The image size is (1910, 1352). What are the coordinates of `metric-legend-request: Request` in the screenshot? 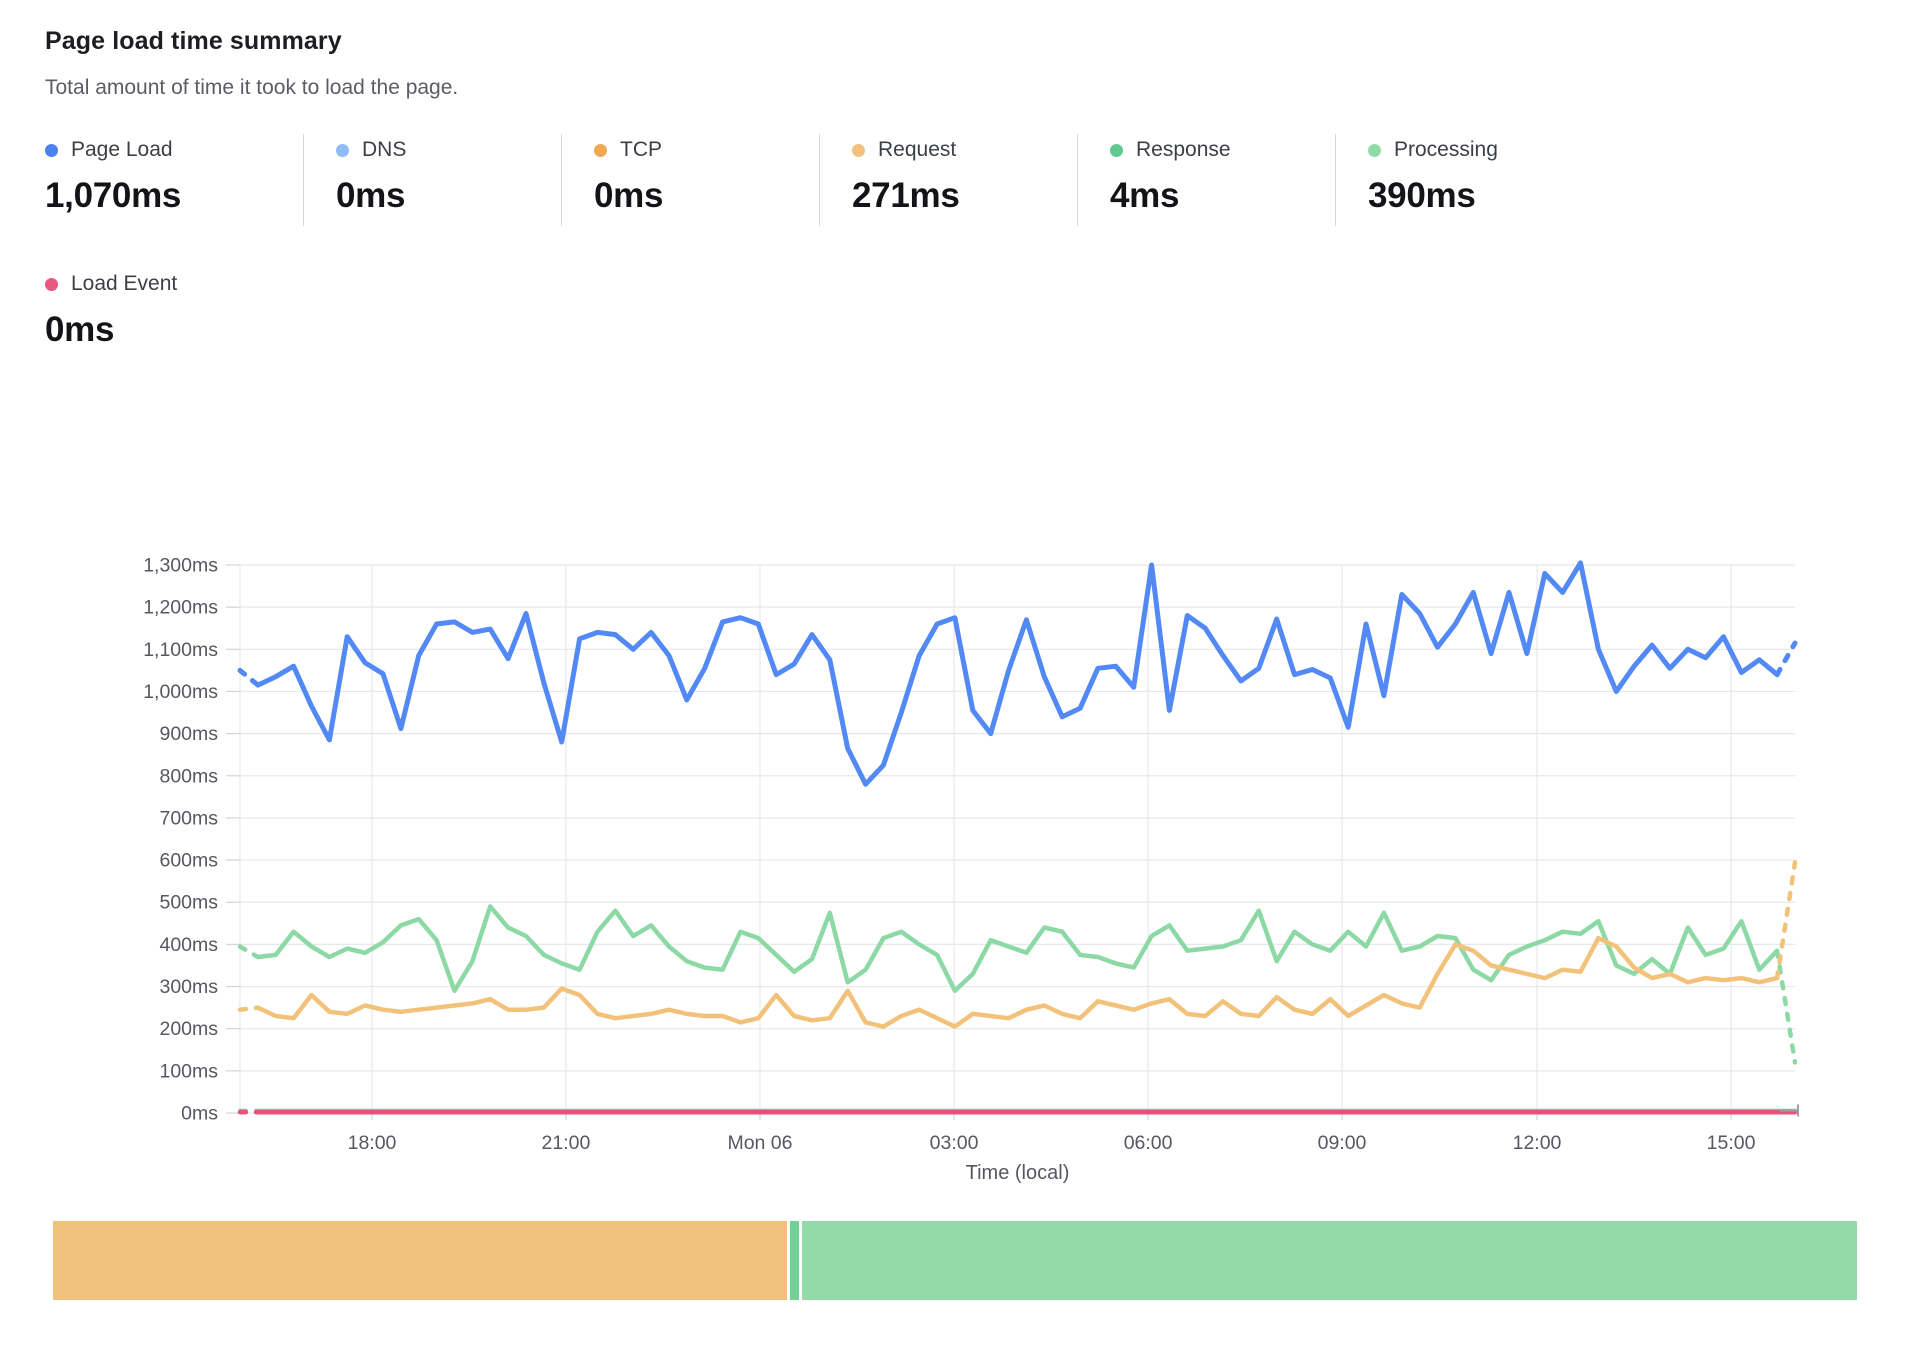 It's located at (964, 150).